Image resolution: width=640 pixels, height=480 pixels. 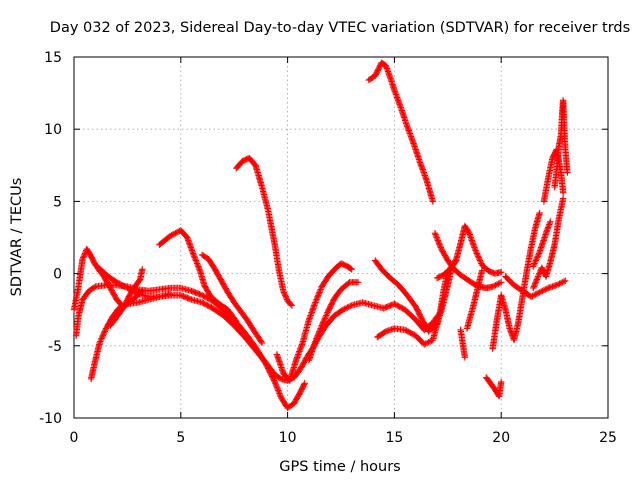 I want to click on series-track-s, so click(x=535, y=286).